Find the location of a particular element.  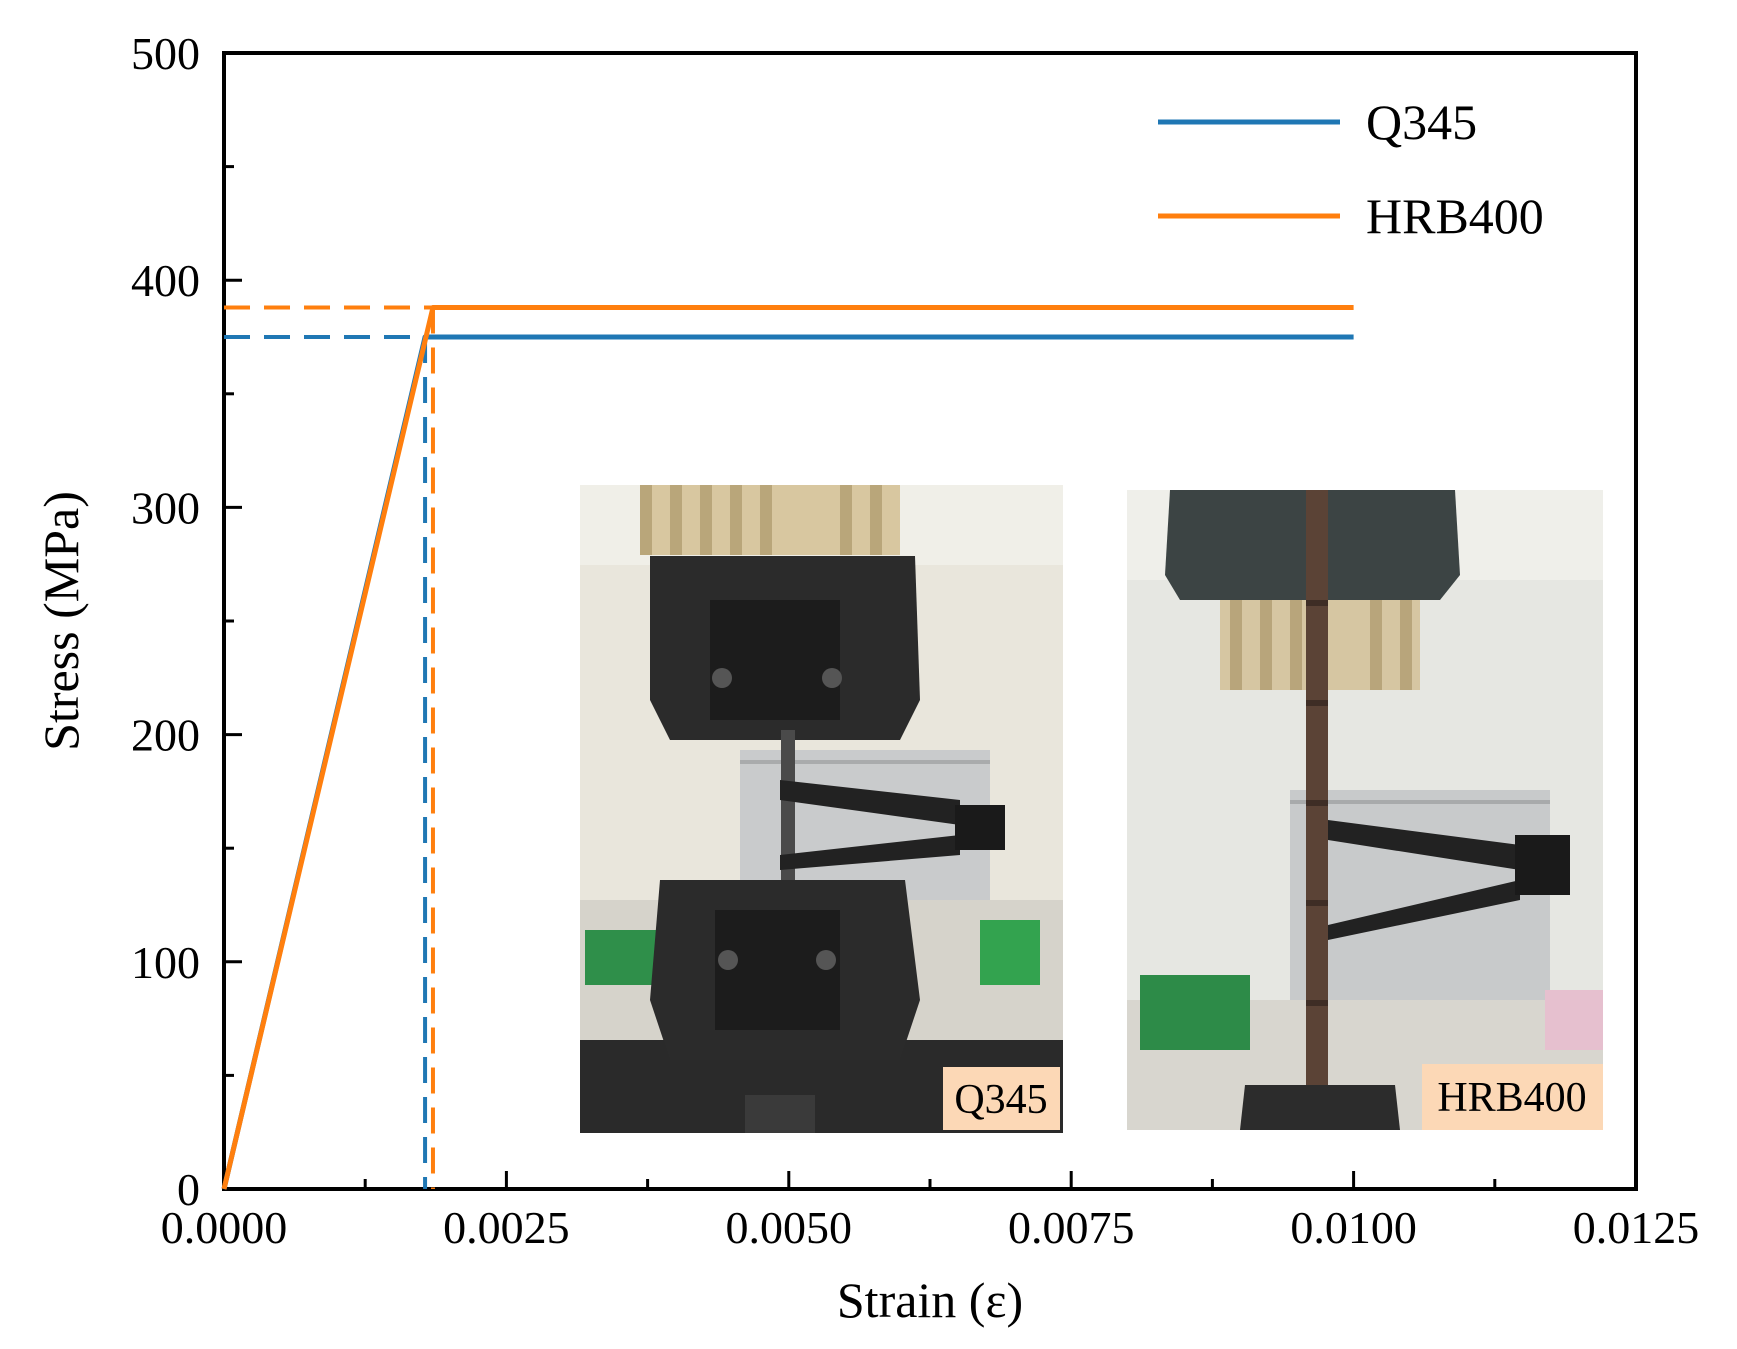

inset-photo-q345 is located at coordinates (821, 809).